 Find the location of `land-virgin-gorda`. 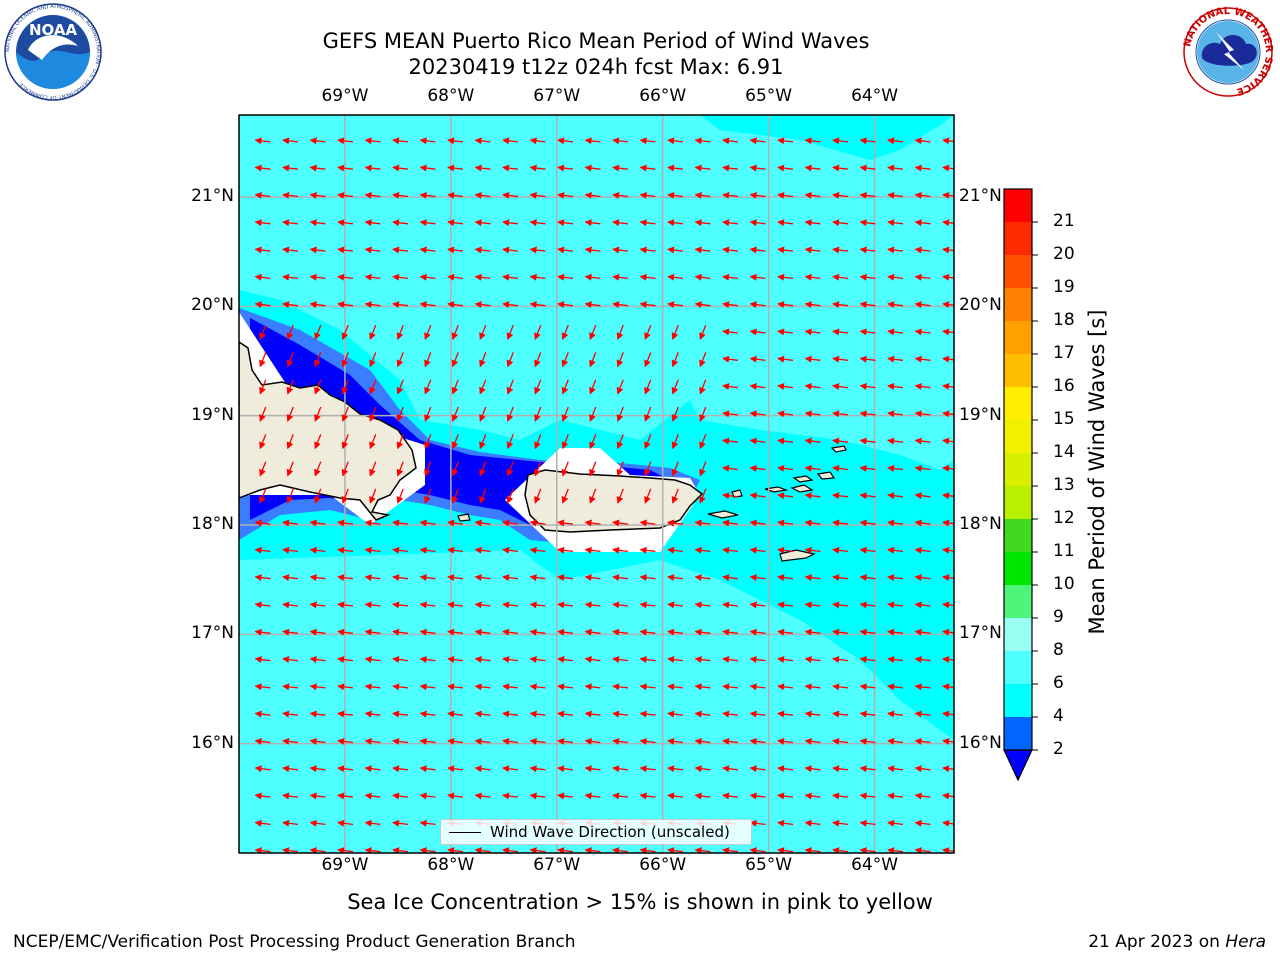

land-virgin-gorda is located at coordinates (826, 475).